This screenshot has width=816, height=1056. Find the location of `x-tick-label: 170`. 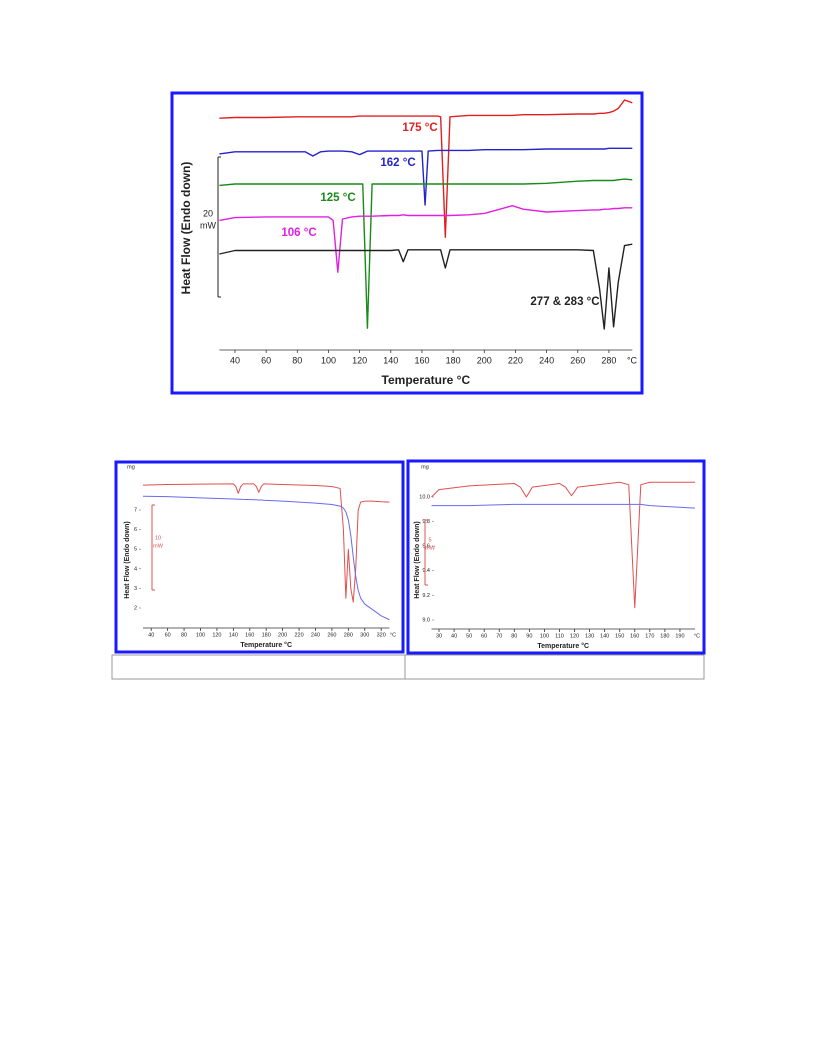

x-tick-label: 170 is located at coordinates (649, 636).